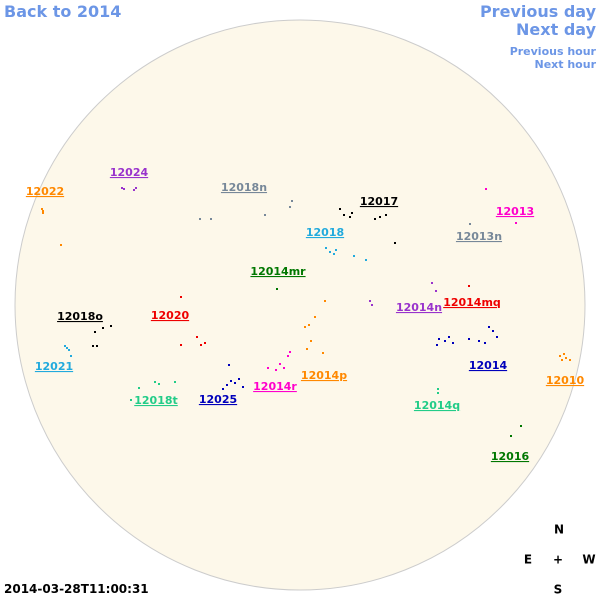 The width and height of the screenshot is (600, 600). What do you see at coordinates (275, 386) in the screenshot?
I see `region-label: 12014r` at bounding box center [275, 386].